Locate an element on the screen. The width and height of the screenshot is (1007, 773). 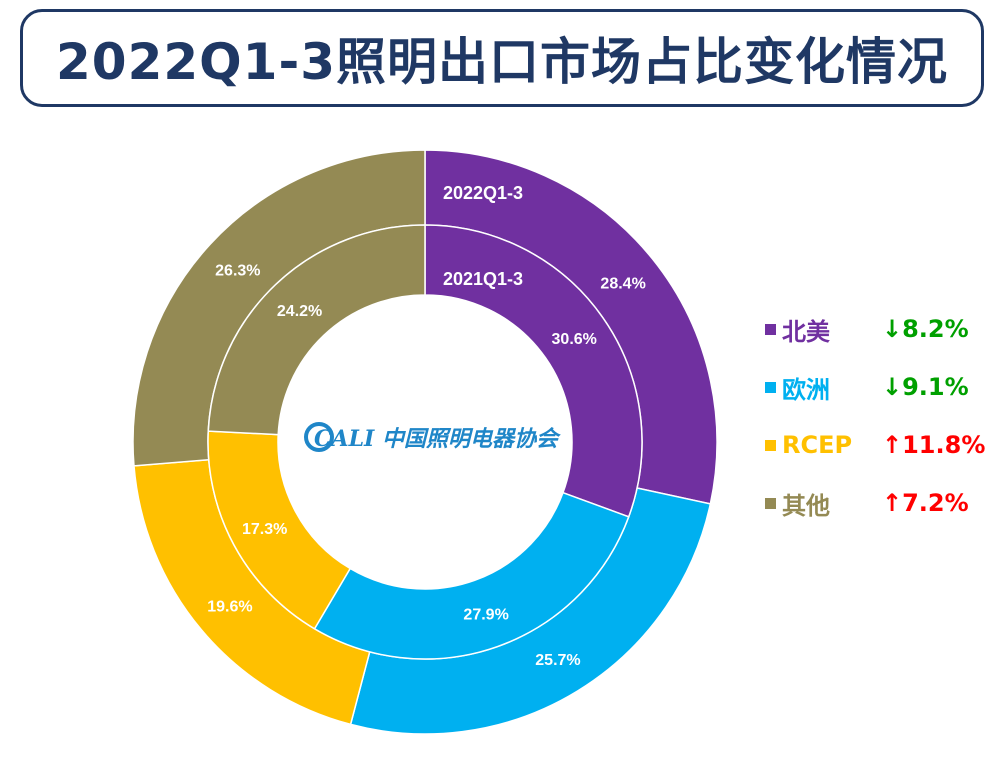
legend-change: ↑ 11.8% is located at coordinates (933, 445).